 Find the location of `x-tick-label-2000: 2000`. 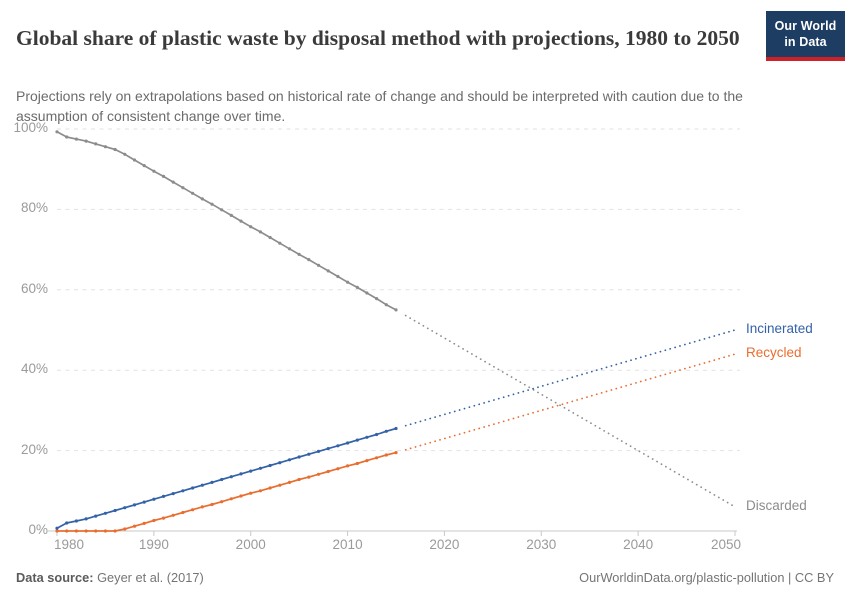

x-tick-label-2000: 2000 is located at coordinates (250, 544).